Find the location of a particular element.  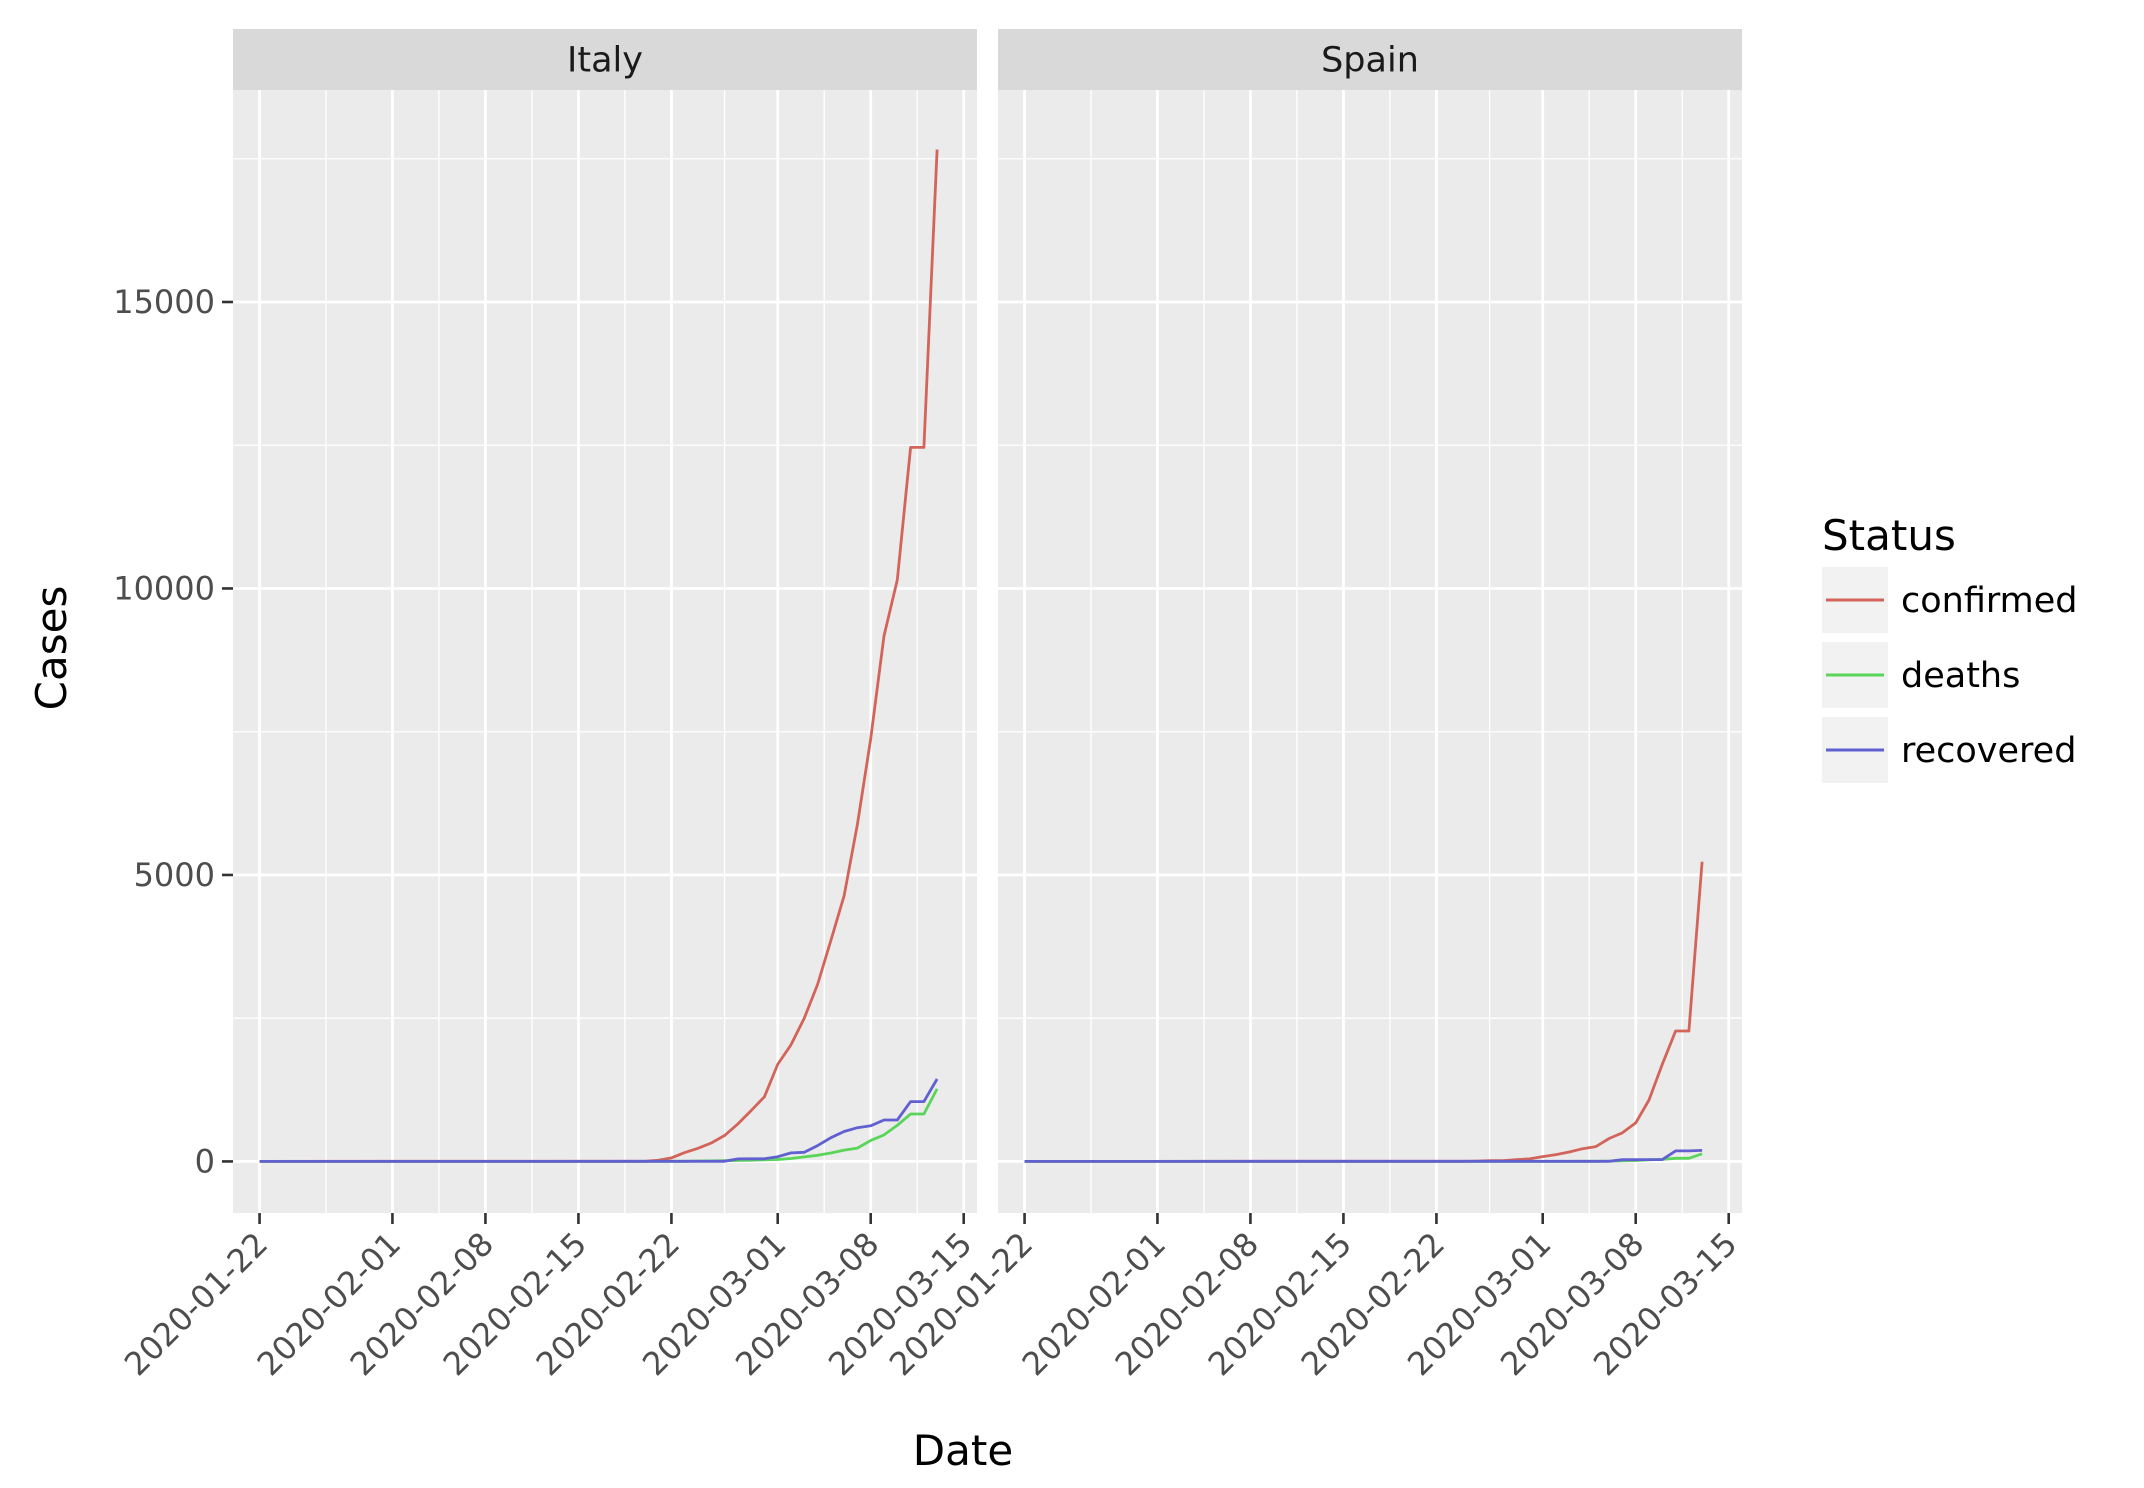

legend-title: Status is located at coordinates (1889, 535).